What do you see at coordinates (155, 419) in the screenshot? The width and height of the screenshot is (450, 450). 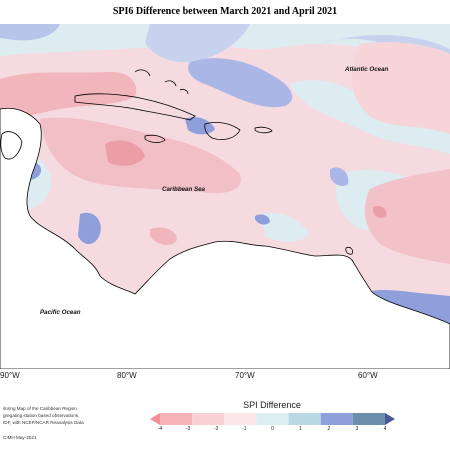 I see `legend-arrow-left` at bounding box center [155, 419].